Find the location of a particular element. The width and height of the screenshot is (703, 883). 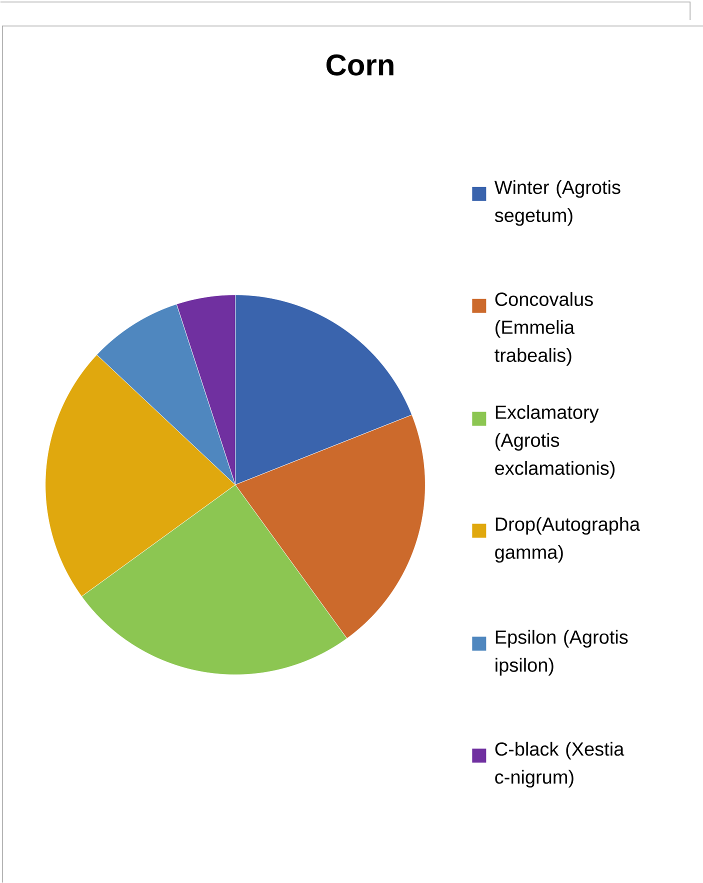

legend-label: Exclamatory (Agrotis exclamationis) is located at coordinates (554, 442).